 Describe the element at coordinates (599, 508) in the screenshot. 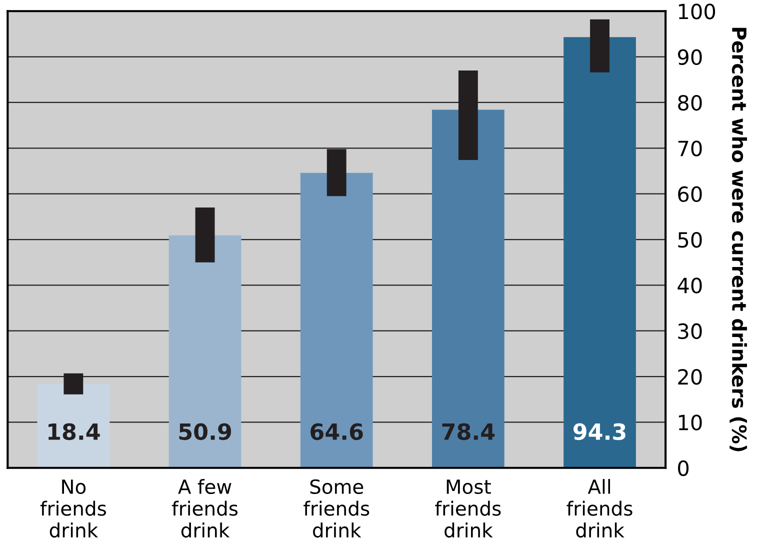

I see `x-tick-label: All friends drink` at that location.